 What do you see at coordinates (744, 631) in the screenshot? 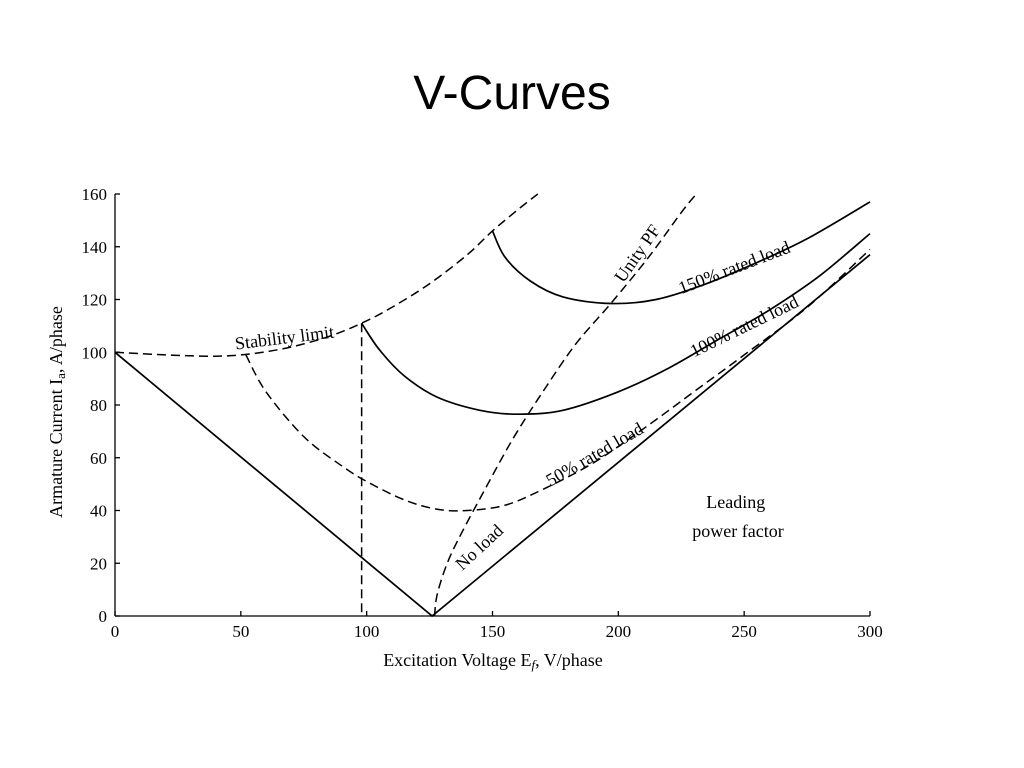
I see `x-tick-label: 250` at bounding box center [744, 631].